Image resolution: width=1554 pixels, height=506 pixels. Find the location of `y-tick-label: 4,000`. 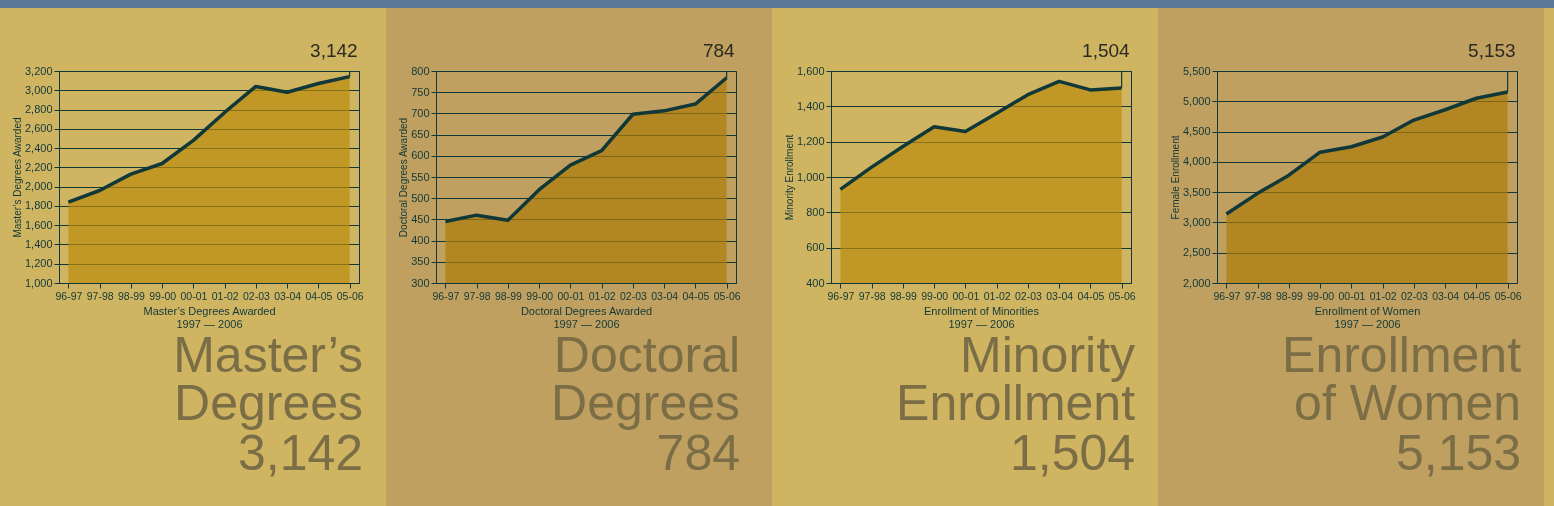

y-tick-label: 4,000 is located at coordinates (1196, 161).